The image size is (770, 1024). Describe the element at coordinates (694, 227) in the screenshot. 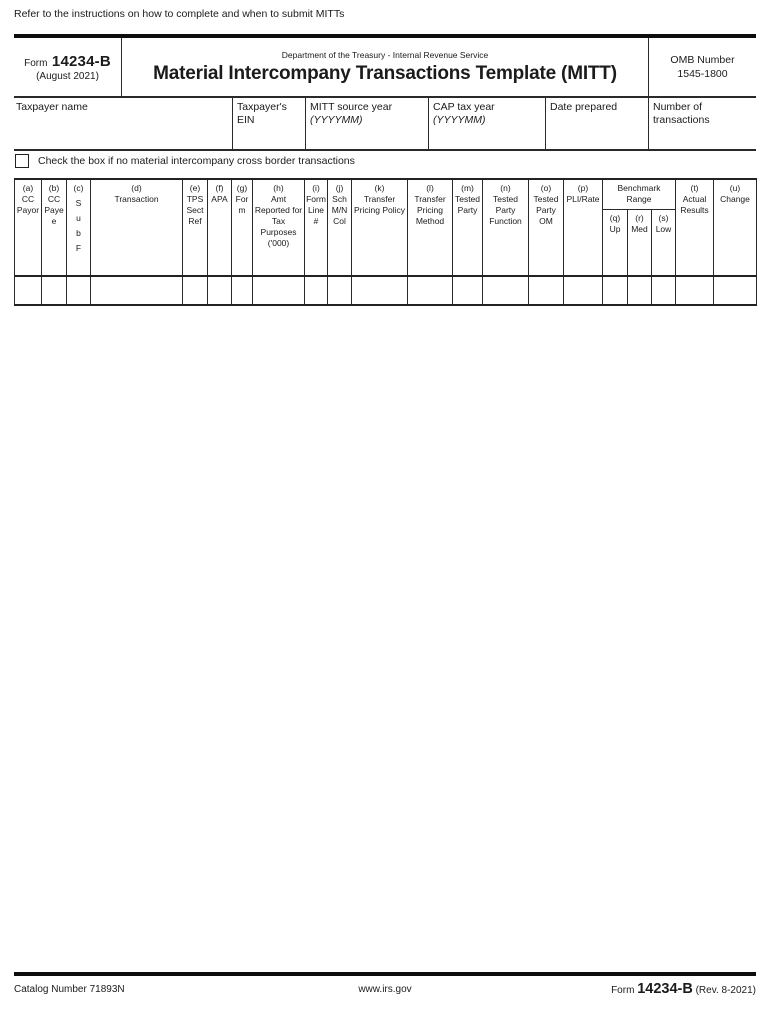

I see `col-header-t: (t) Actual Results` at that location.